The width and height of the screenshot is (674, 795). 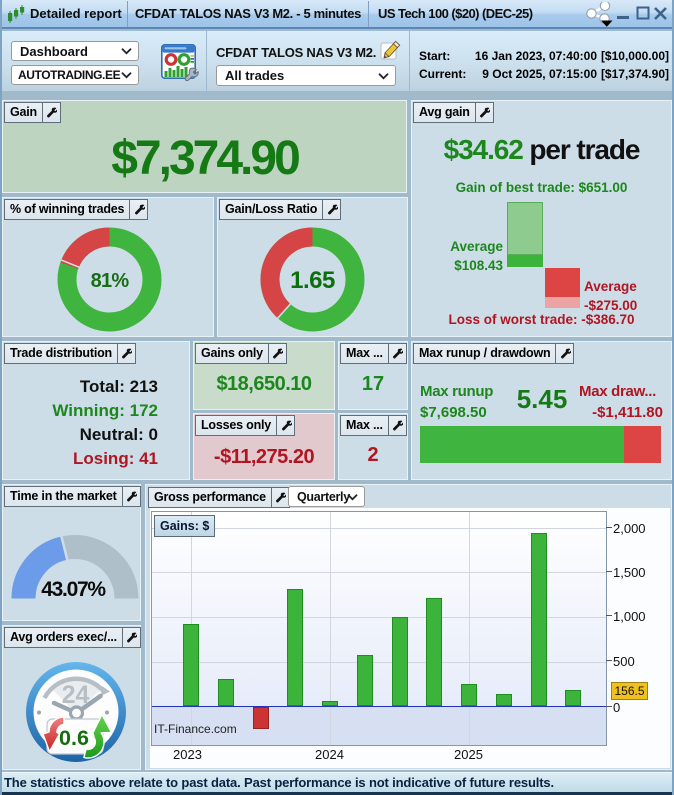 I want to click on svg-text: 81%, so click(x=110, y=281).